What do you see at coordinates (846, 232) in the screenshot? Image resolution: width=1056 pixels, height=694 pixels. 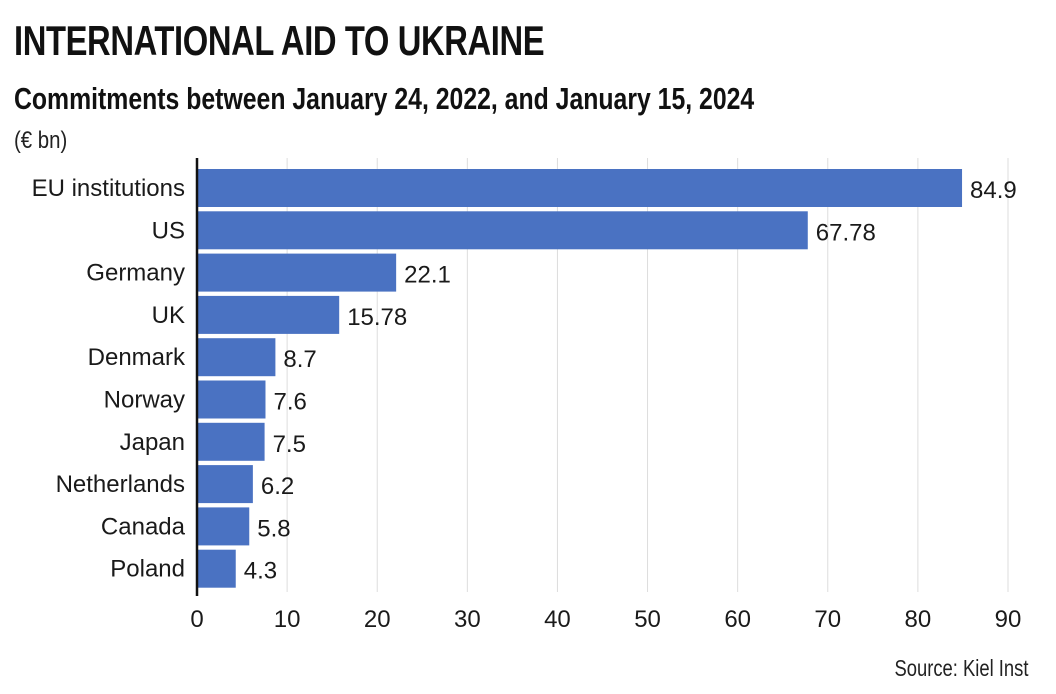 I see `value-label: 67.78` at bounding box center [846, 232].